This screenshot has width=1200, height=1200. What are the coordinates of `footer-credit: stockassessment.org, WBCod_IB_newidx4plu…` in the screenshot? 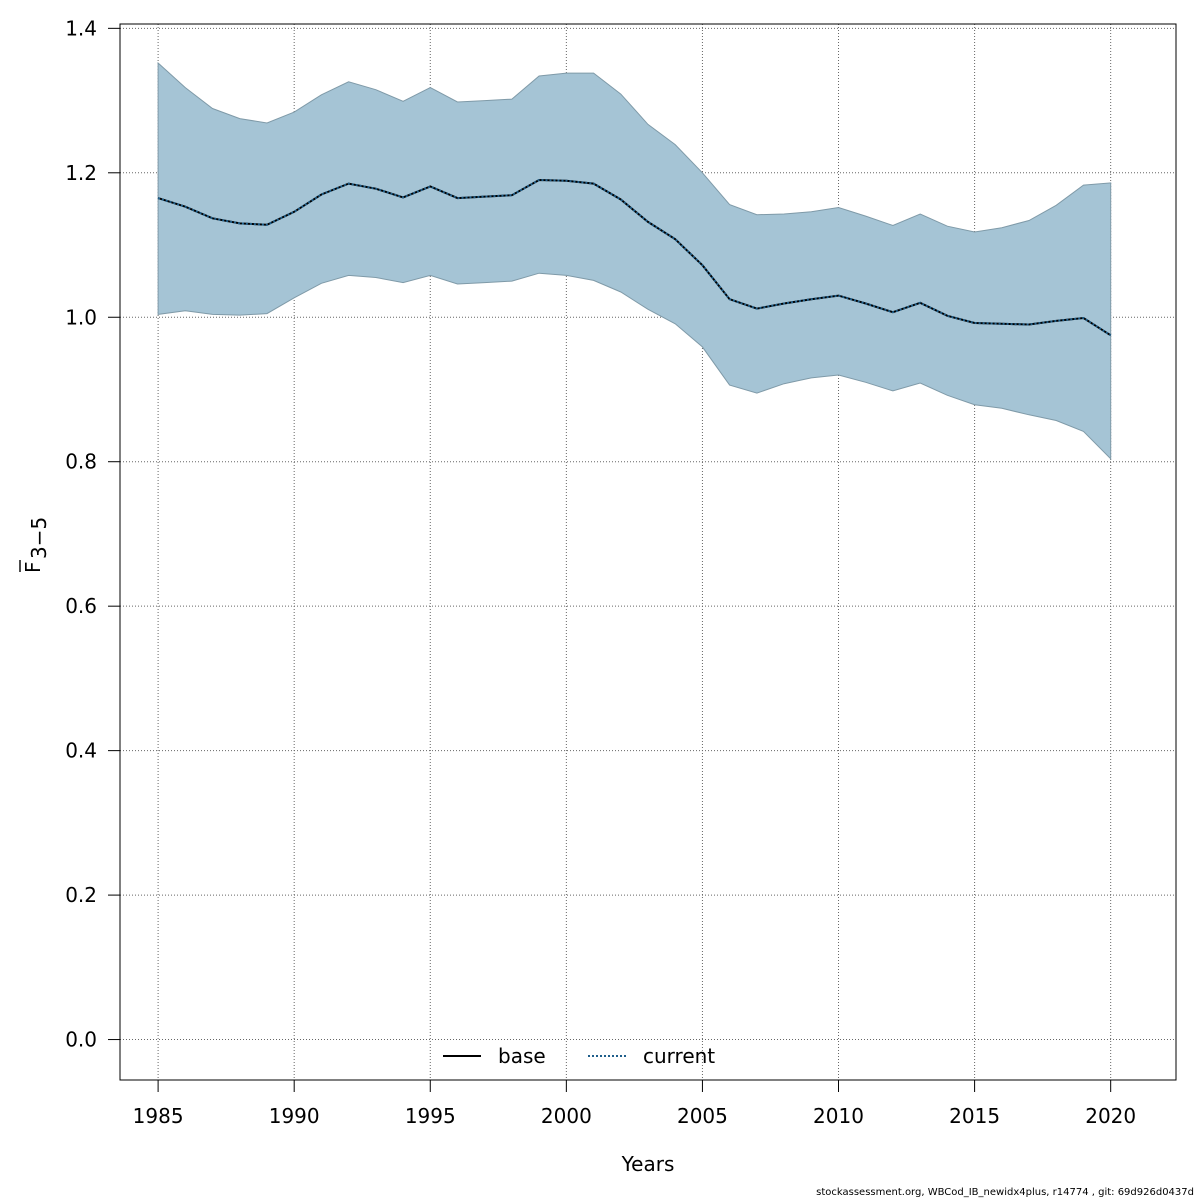 It's located at (1005, 1192).